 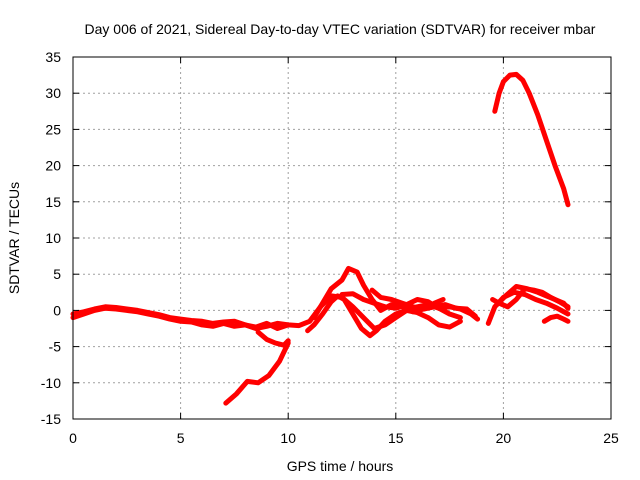 I want to click on y-tick-label: 25, so click(x=53, y=129).